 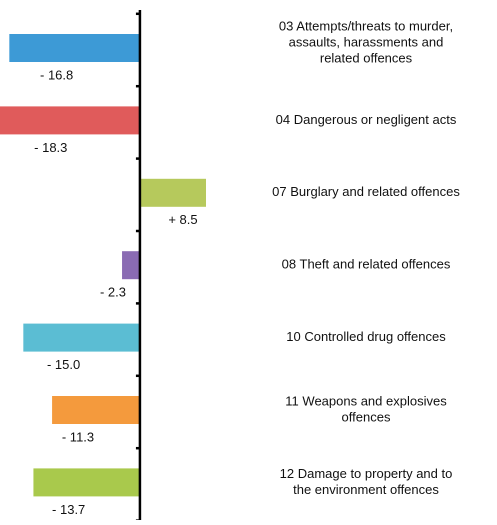 I want to click on category-label: assaults, harassments and, so click(x=366, y=41).